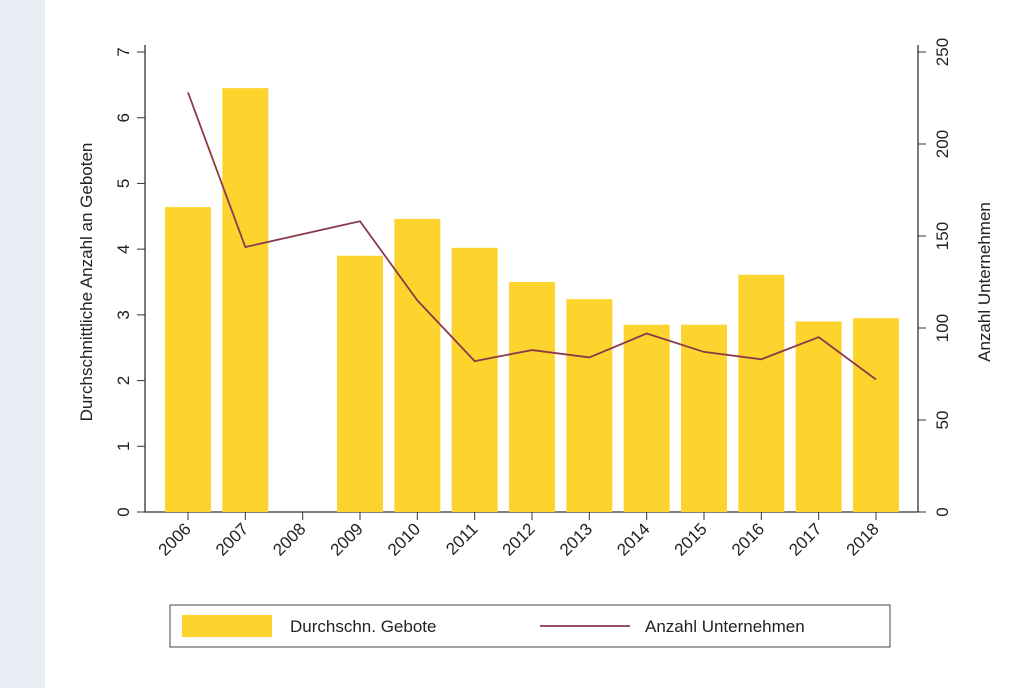 The image size is (1017, 688). What do you see at coordinates (123, 248) in the screenshot?
I see `y-tick-label: 4` at bounding box center [123, 248].